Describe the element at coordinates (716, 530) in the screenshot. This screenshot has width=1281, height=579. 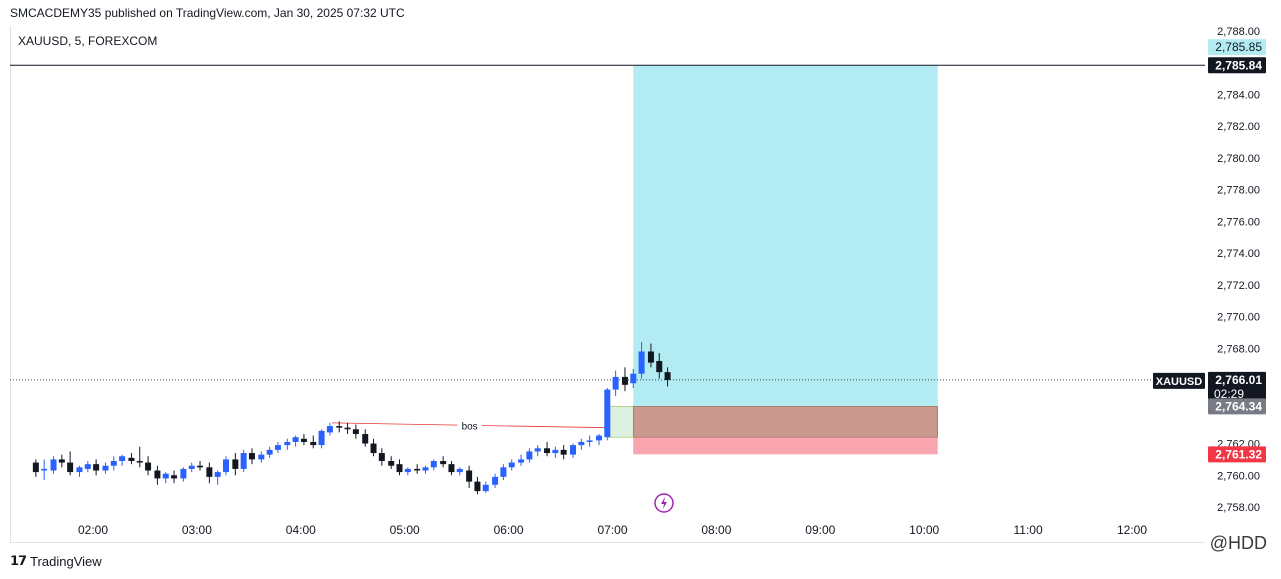
I see `x-tick-label: 08:00` at that location.